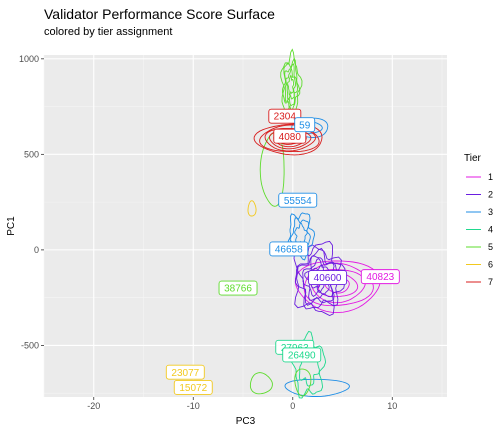 The width and height of the screenshot is (504, 432). Describe the element at coordinates (490, 230) in the screenshot. I see `legend-label-4: 4` at that location.